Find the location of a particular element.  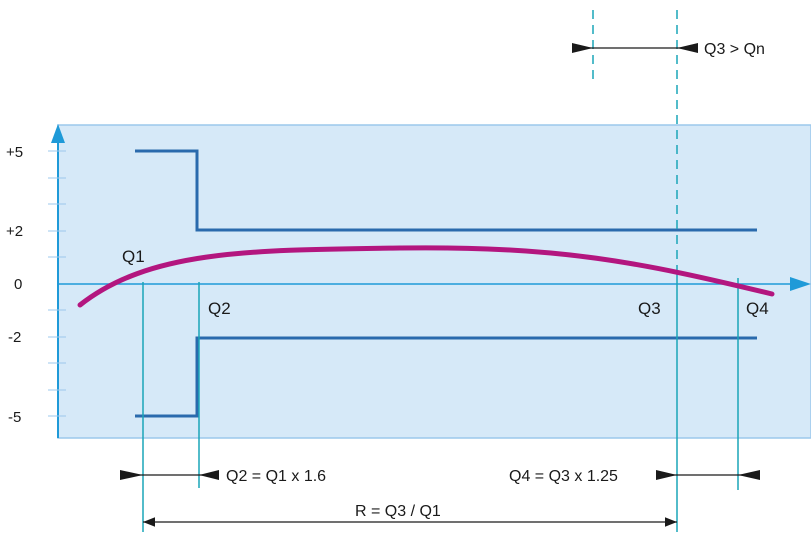

q4-dim-right-arrow-icon is located at coordinates (749, 475).